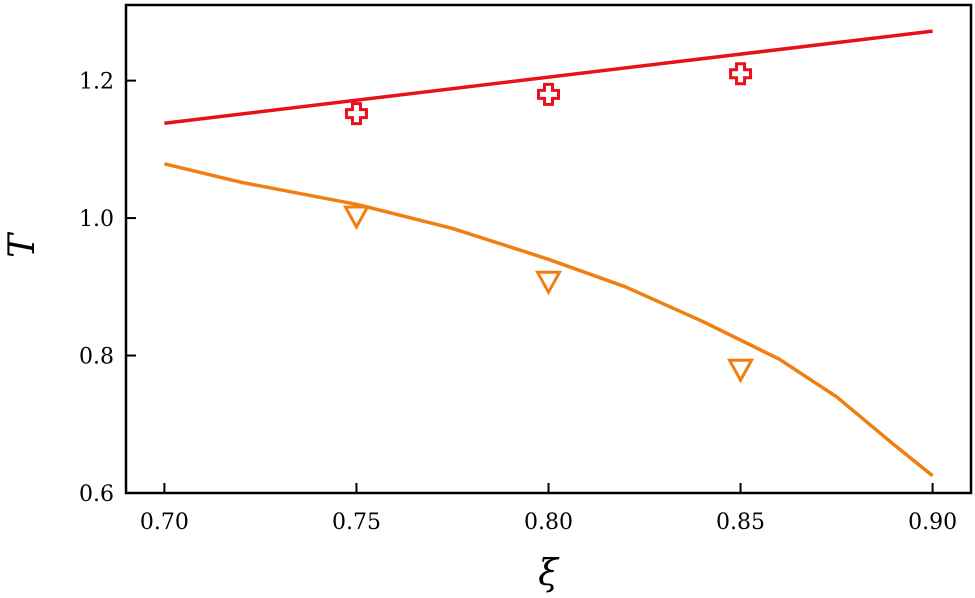 Image resolution: width=975 pixels, height=598 pixels. What do you see at coordinates (96, 82) in the screenshot?
I see `y-tick-label: 1.2` at bounding box center [96, 82].